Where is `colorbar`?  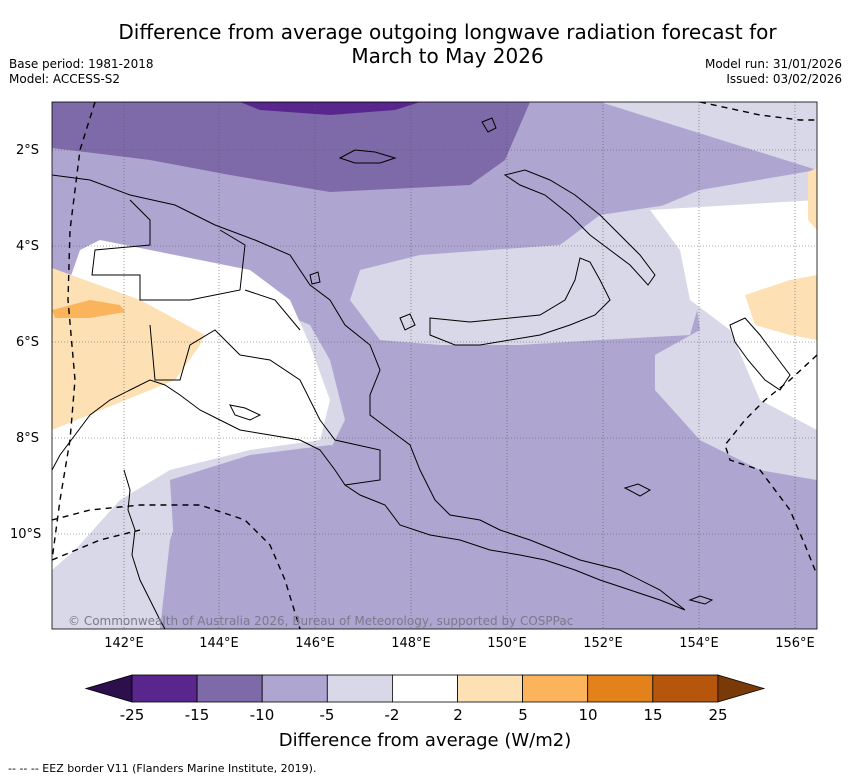
colorbar is located at coordinates (425, 688).